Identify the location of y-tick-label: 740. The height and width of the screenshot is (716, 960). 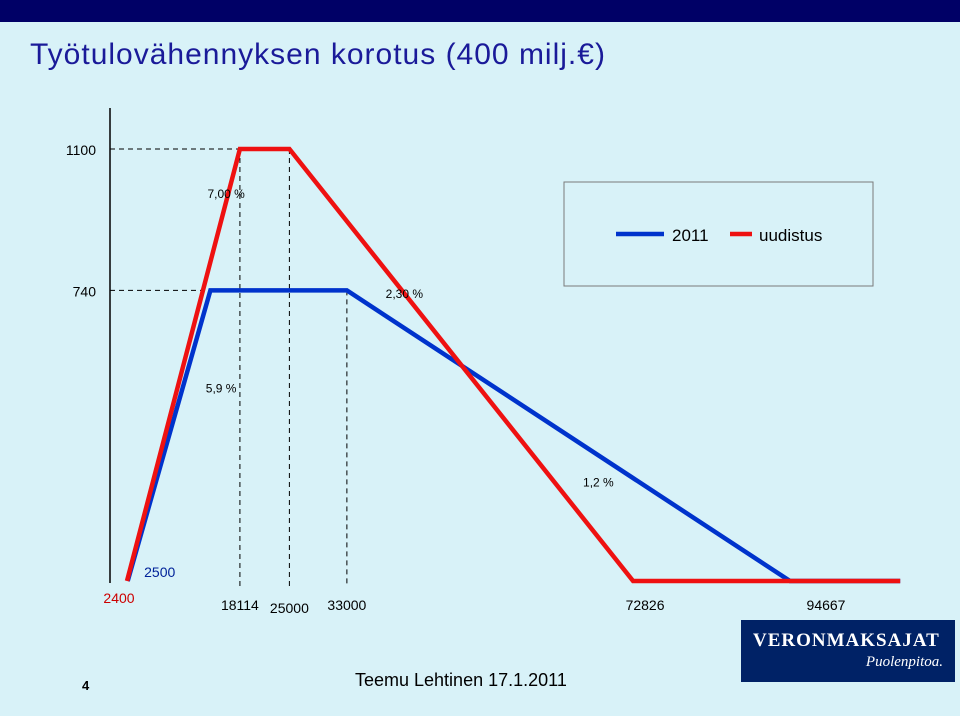
(85, 291).